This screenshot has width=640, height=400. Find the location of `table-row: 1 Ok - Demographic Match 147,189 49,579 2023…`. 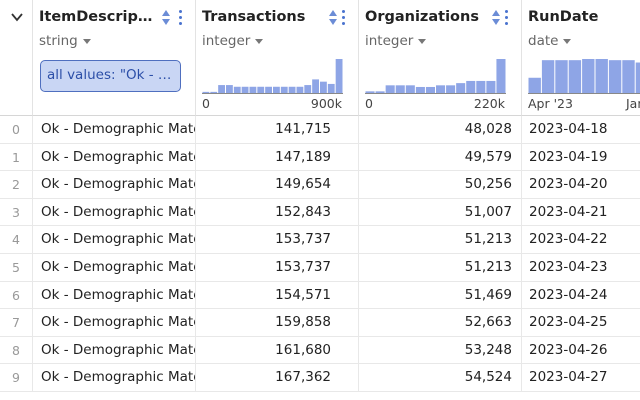

table-row: 1 Ok - Demographic Match 147,189 49,579 2023… is located at coordinates (320, 157).